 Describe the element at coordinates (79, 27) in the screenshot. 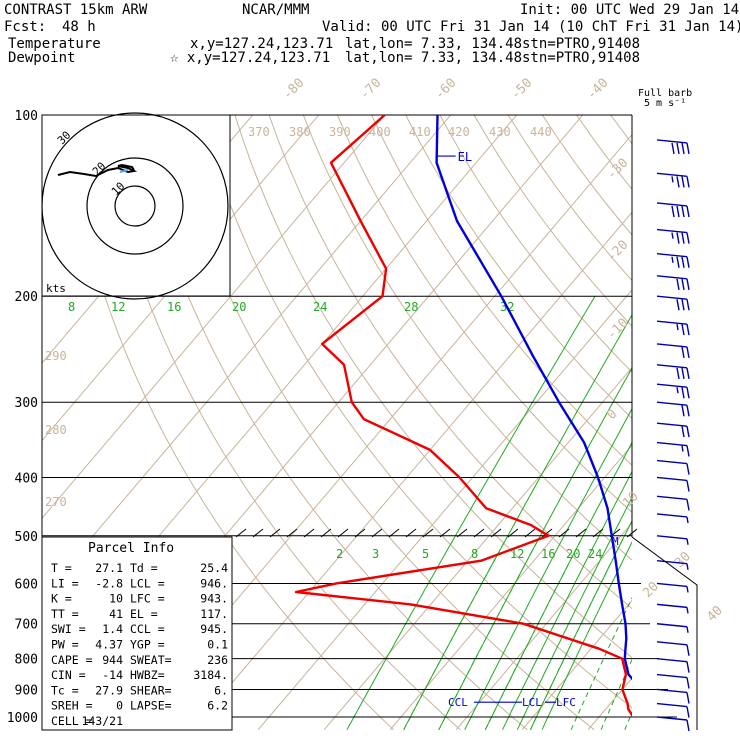

I see `fcst-value: 48 h` at that location.